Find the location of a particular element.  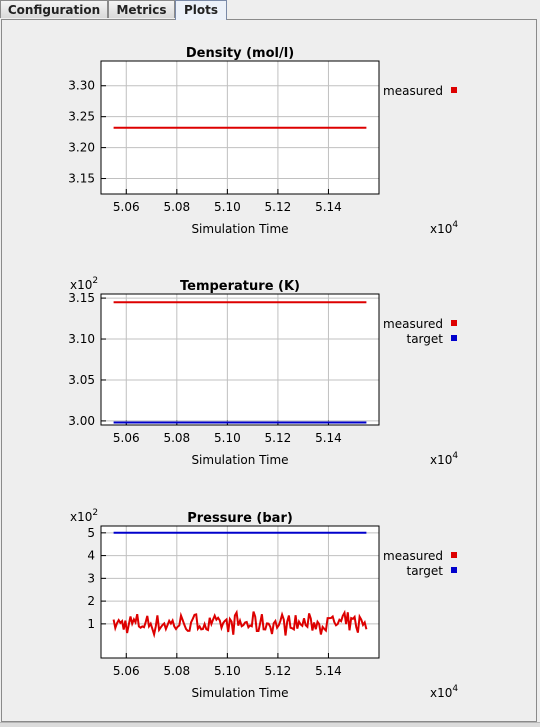

y-tick-label: 3.10 is located at coordinates (81, 339).